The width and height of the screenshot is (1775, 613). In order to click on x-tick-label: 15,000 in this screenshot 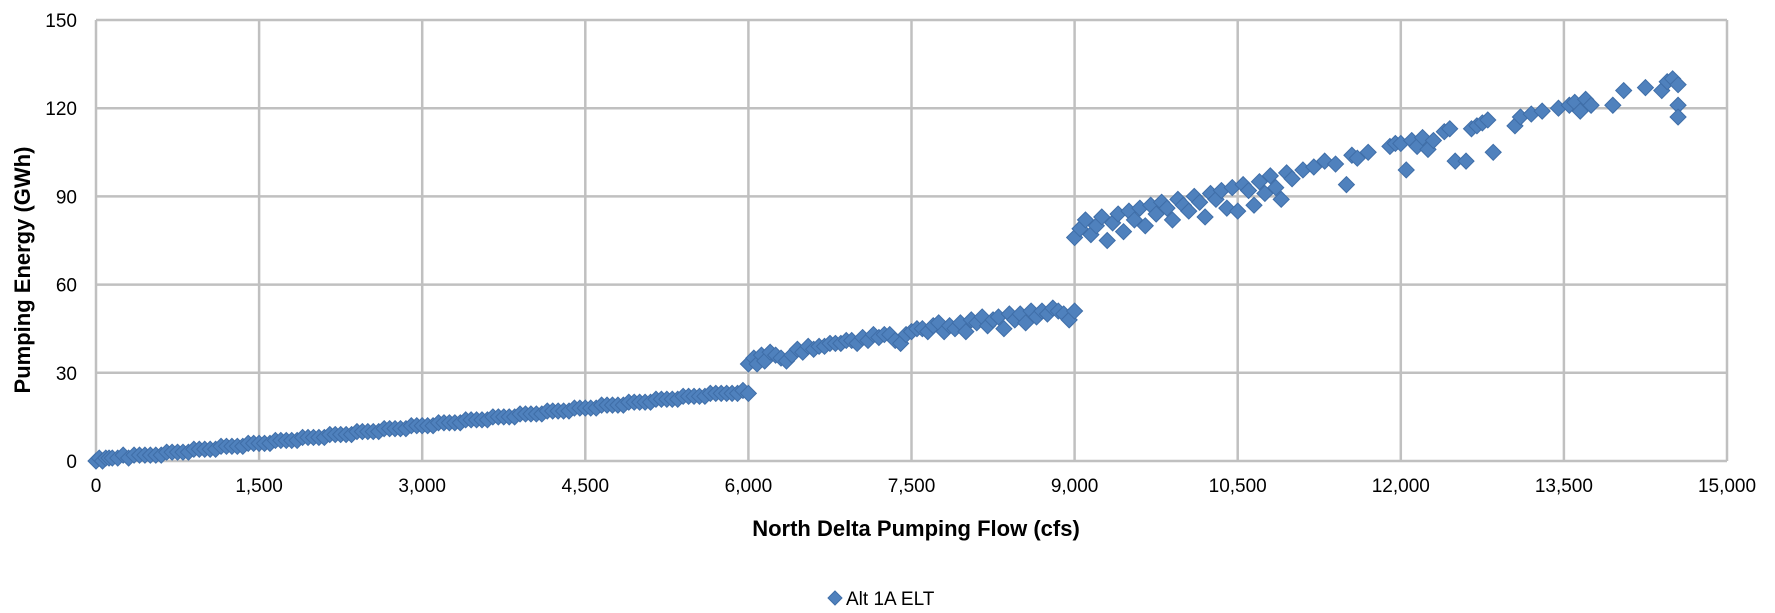, I will do `click(1727, 486)`.